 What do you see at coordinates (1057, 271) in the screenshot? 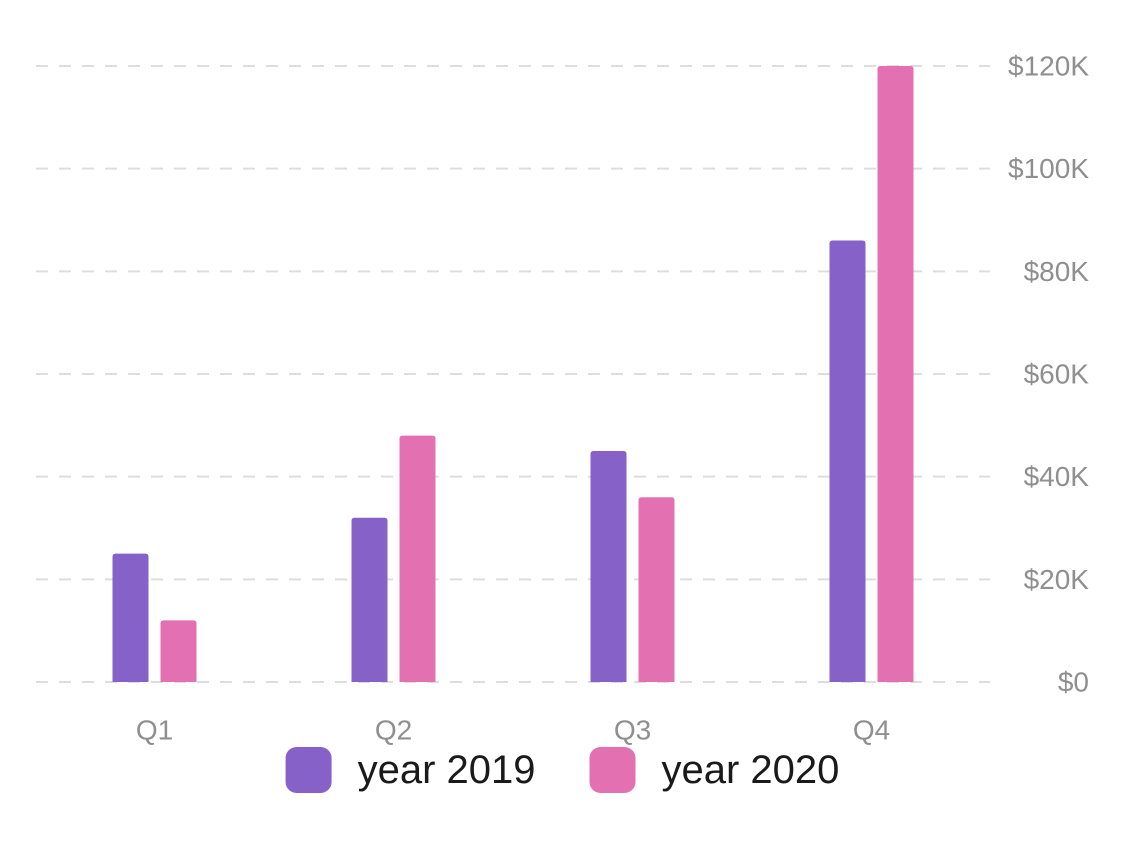
I see `y-tick-label: $80K` at bounding box center [1057, 271].